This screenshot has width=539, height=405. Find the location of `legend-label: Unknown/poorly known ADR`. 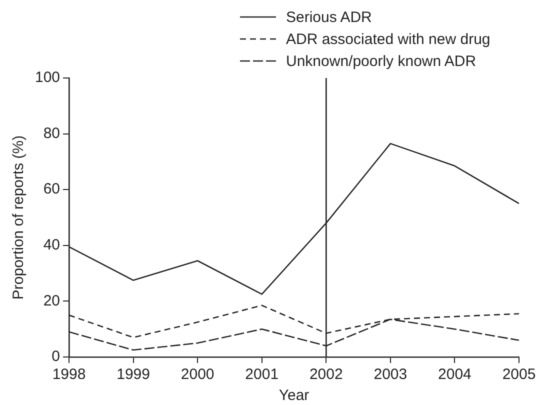

legend-label: Unknown/poorly known ADR is located at coordinates (381, 61).